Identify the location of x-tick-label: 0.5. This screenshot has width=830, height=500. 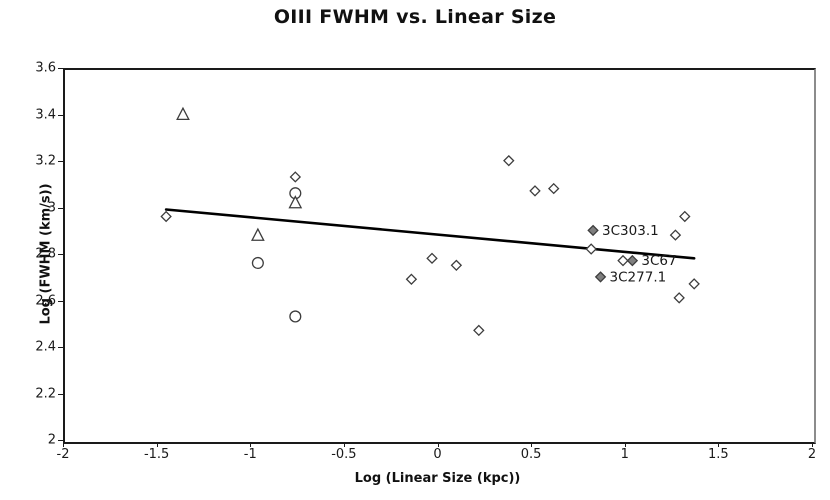
(531, 454).